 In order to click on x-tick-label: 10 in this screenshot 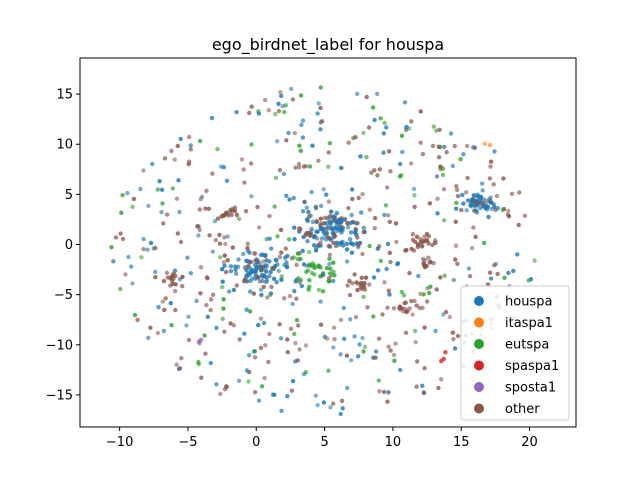, I will do `click(393, 442)`.